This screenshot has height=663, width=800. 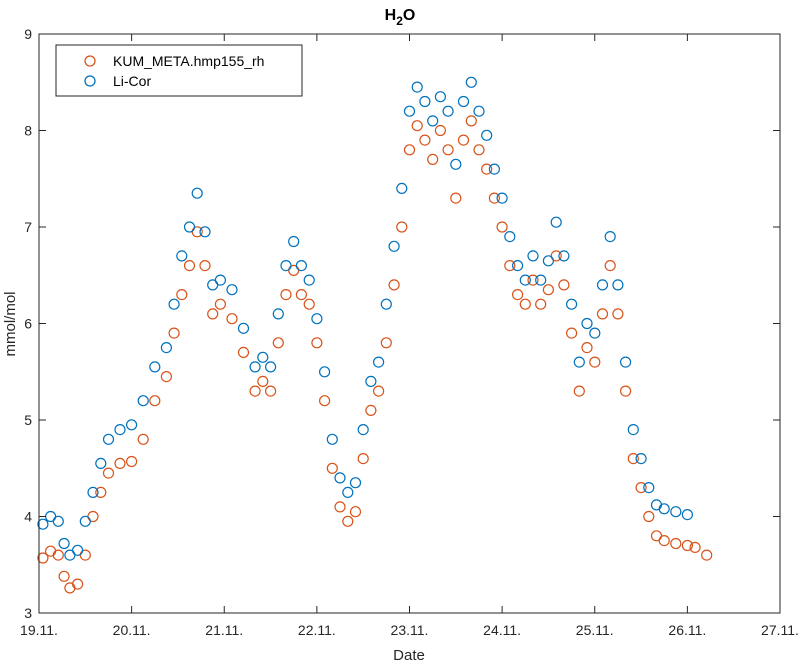 What do you see at coordinates (409, 655) in the screenshot?
I see `x-axis-title: Date` at bounding box center [409, 655].